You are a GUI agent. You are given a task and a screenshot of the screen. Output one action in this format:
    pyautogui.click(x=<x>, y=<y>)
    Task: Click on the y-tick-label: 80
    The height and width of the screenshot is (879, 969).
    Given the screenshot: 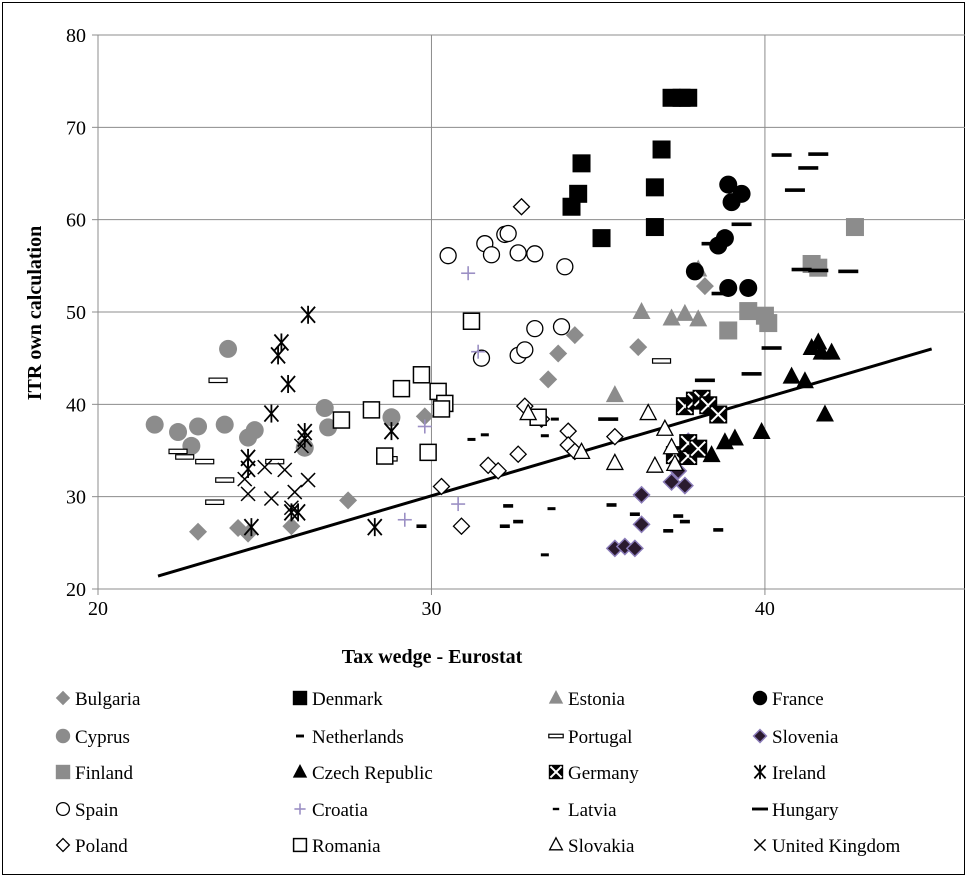 What is the action you would take?
    pyautogui.click(x=76, y=36)
    